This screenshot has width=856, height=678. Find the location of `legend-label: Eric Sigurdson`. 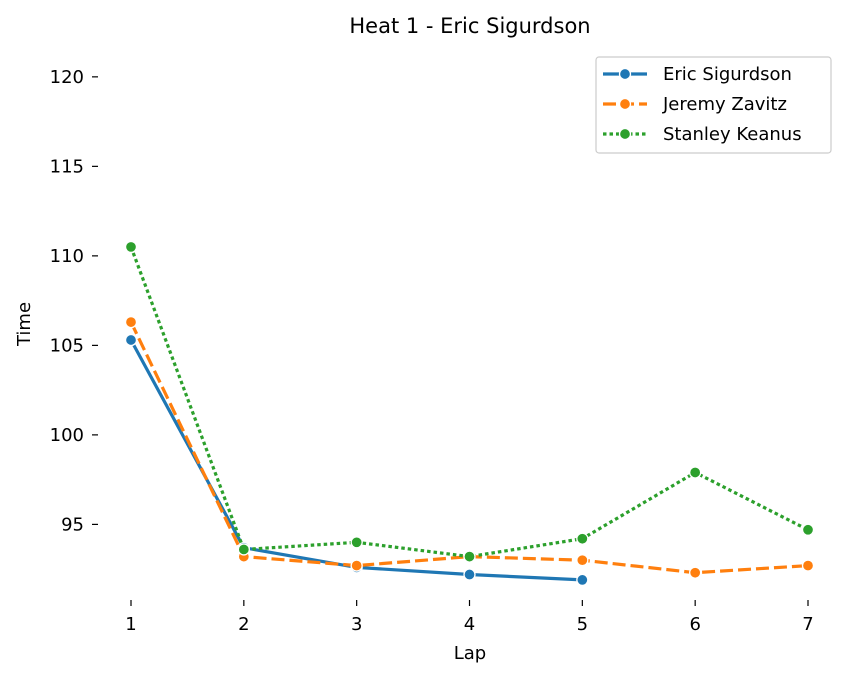

legend-label: Eric Sigurdson is located at coordinates (727, 74).